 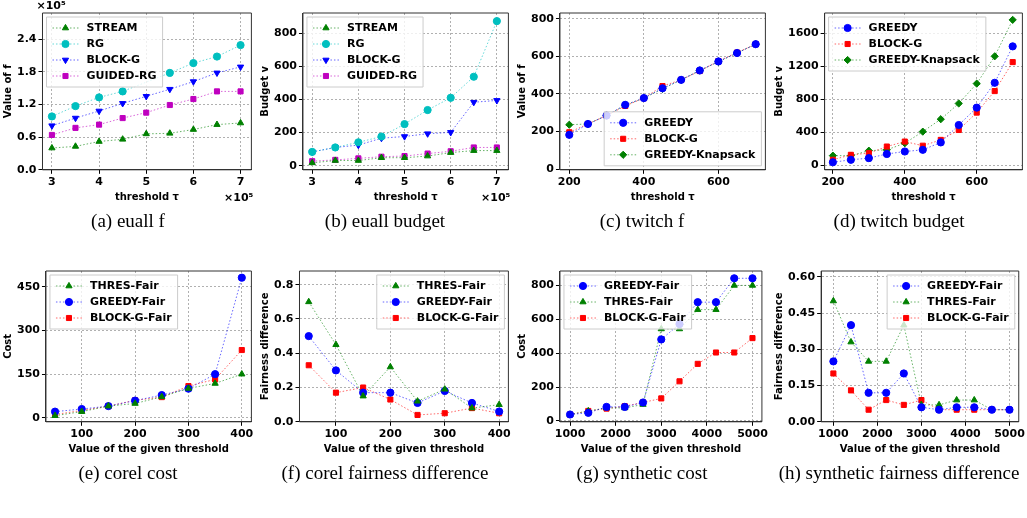 What do you see at coordinates (26, 38) in the screenshot?
I see `y-tick-label: 2.4` at bounding box center [26, 38].